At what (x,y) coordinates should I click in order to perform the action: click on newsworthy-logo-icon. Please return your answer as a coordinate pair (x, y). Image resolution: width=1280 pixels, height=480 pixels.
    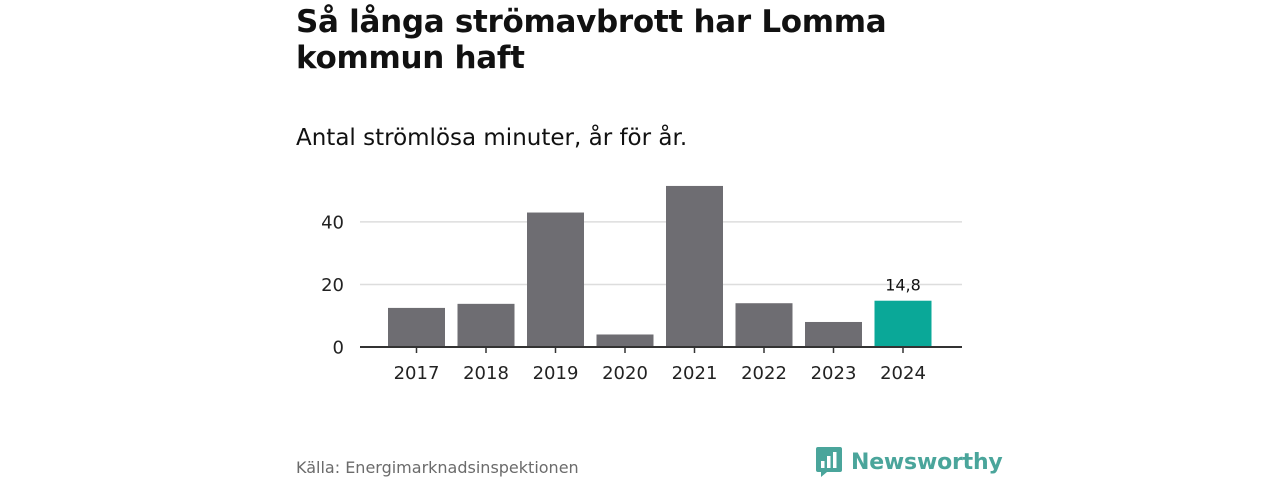
    Looking at the image, I should click on (829, 462).